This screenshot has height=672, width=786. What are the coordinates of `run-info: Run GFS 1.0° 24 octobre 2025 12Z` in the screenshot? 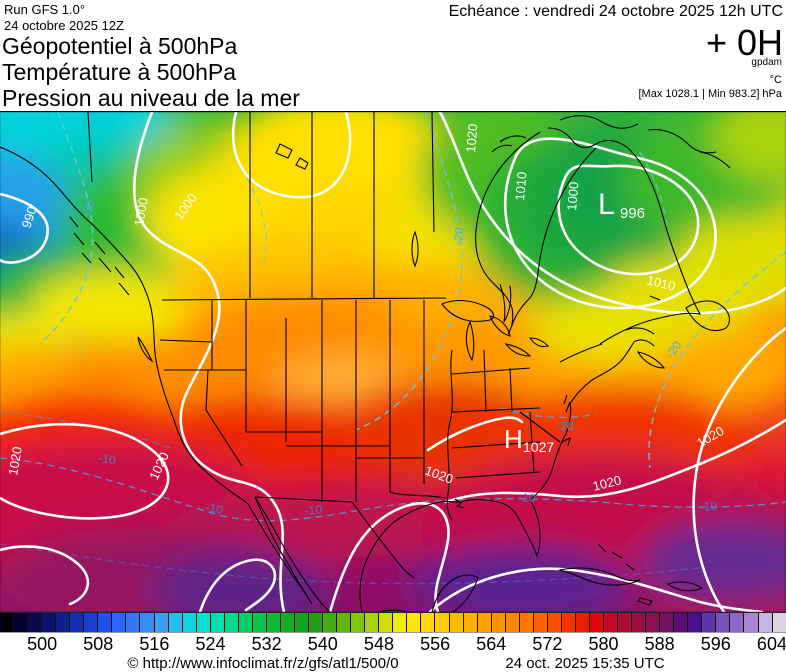 It's located at (64, 18).